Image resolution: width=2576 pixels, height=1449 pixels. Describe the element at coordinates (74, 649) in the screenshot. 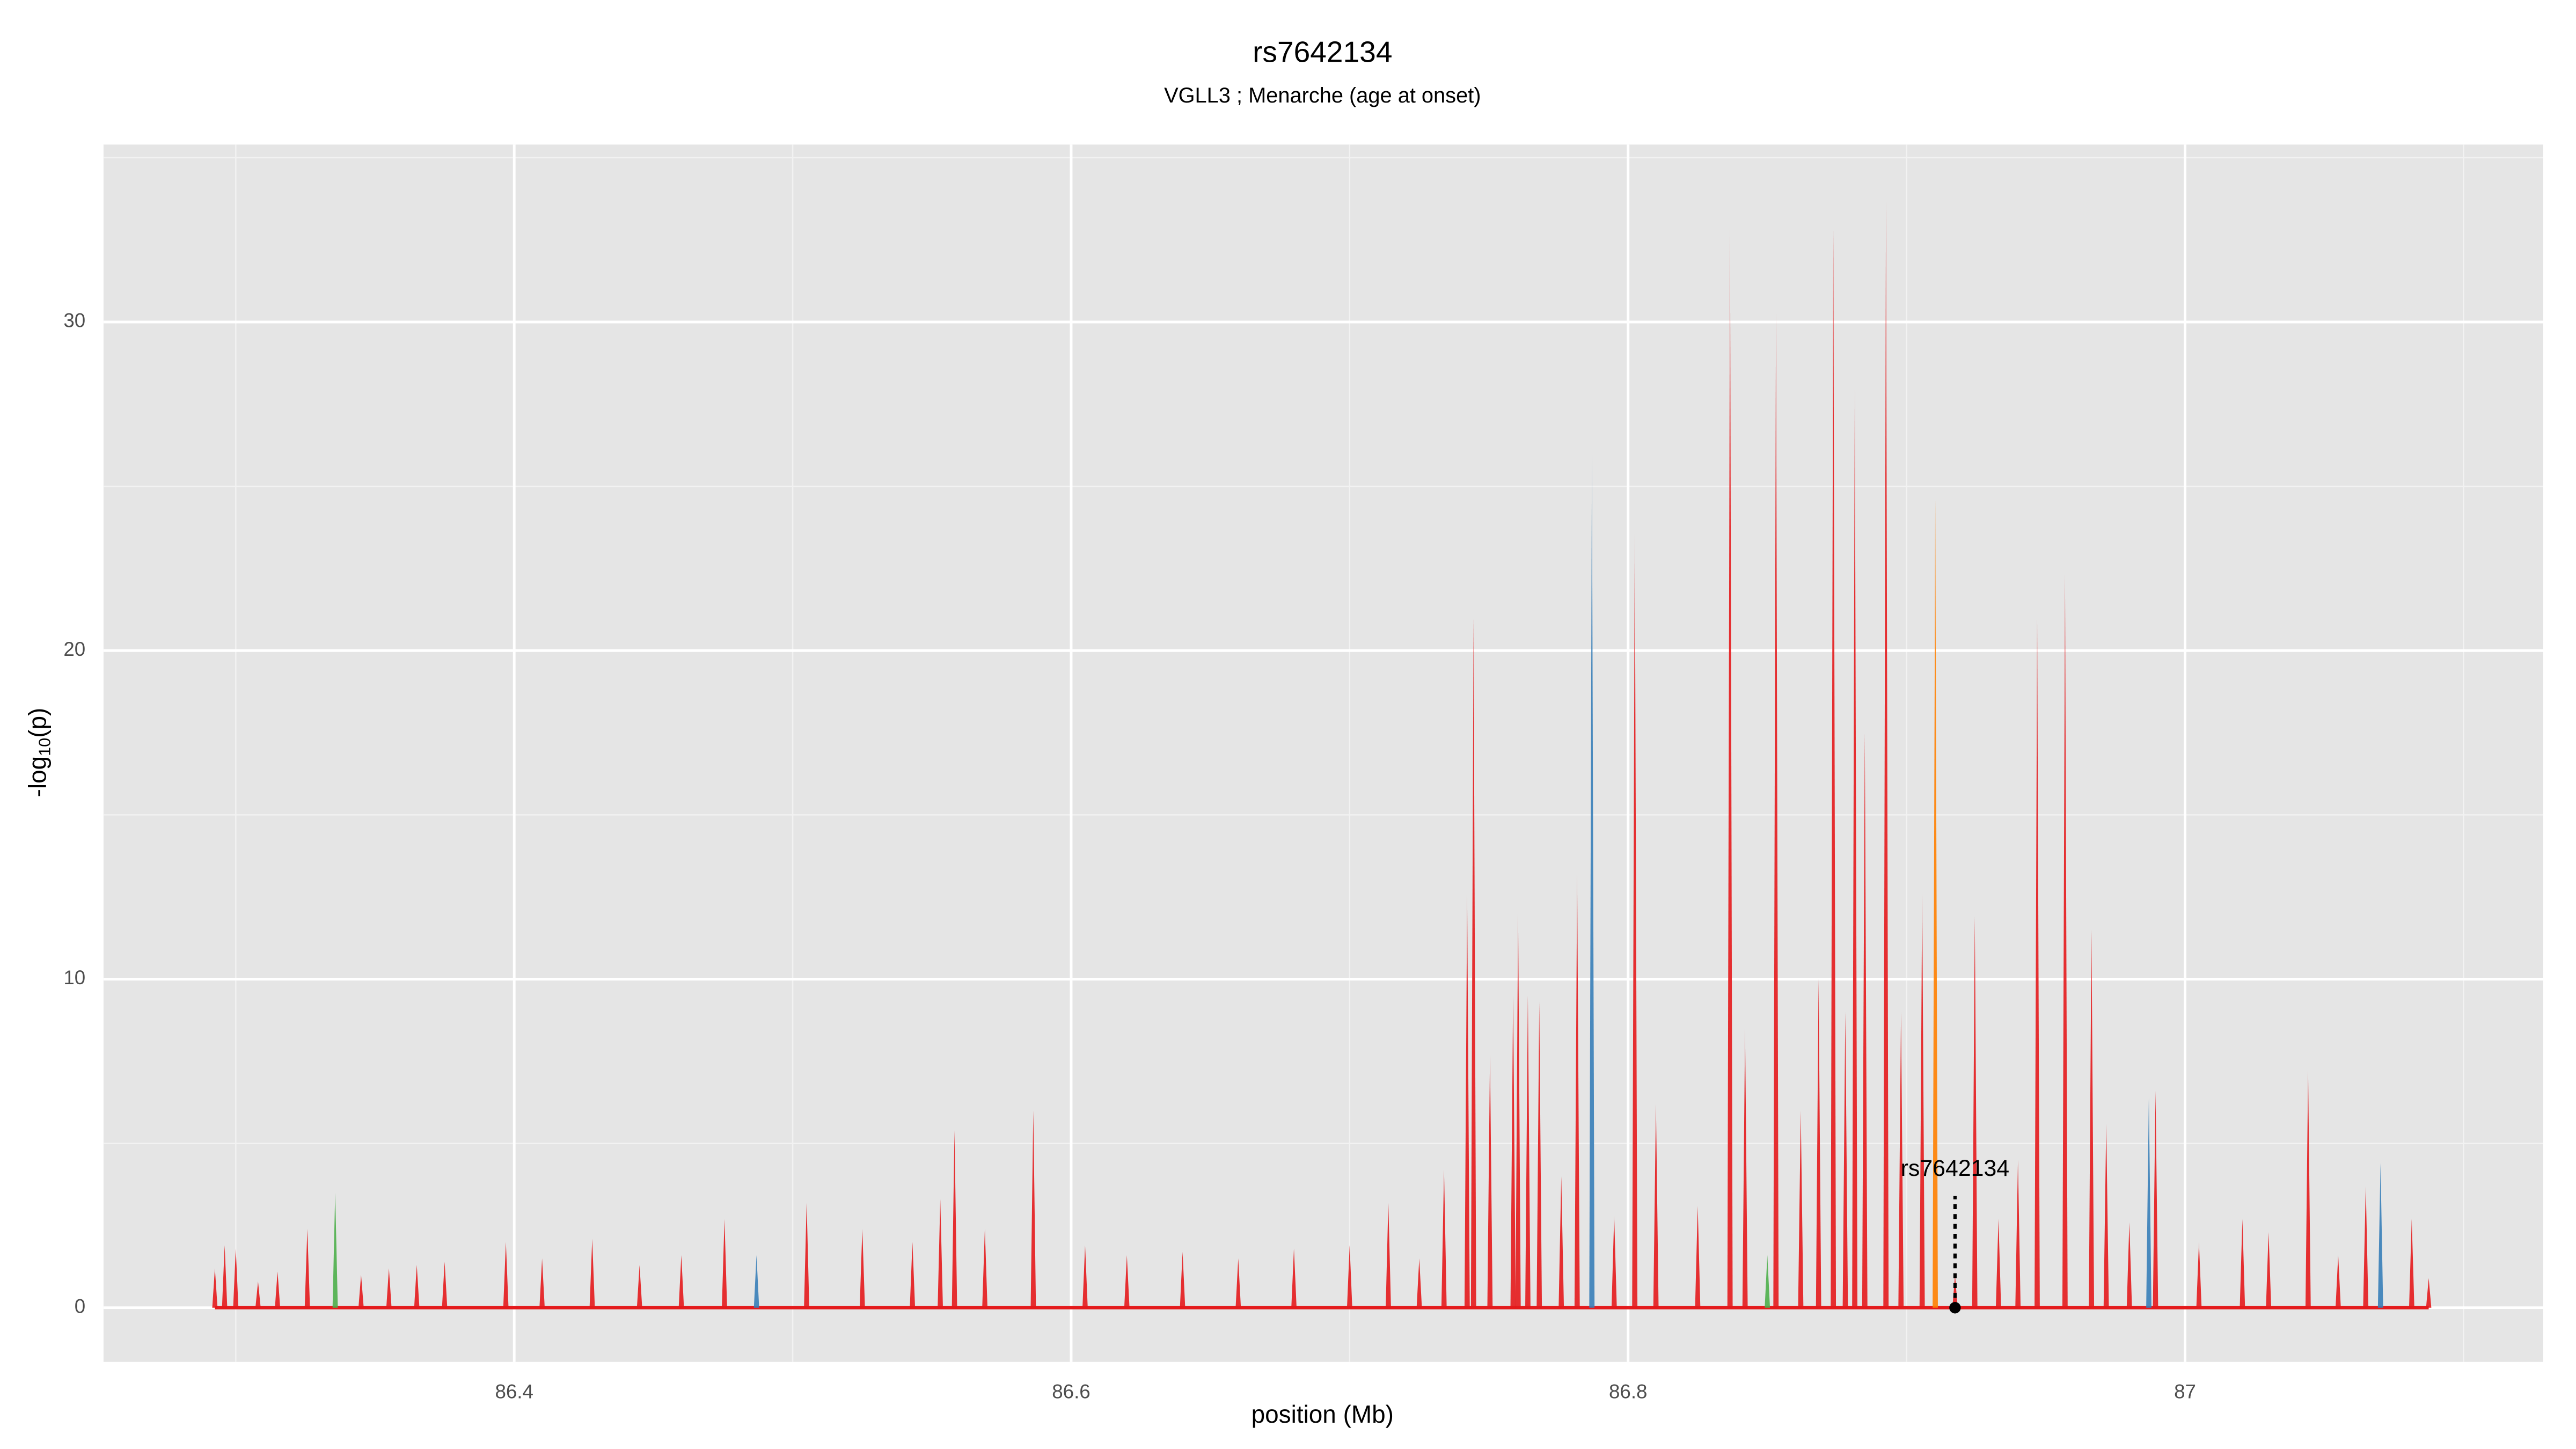

I see `y-tick-label: 20` at that location.